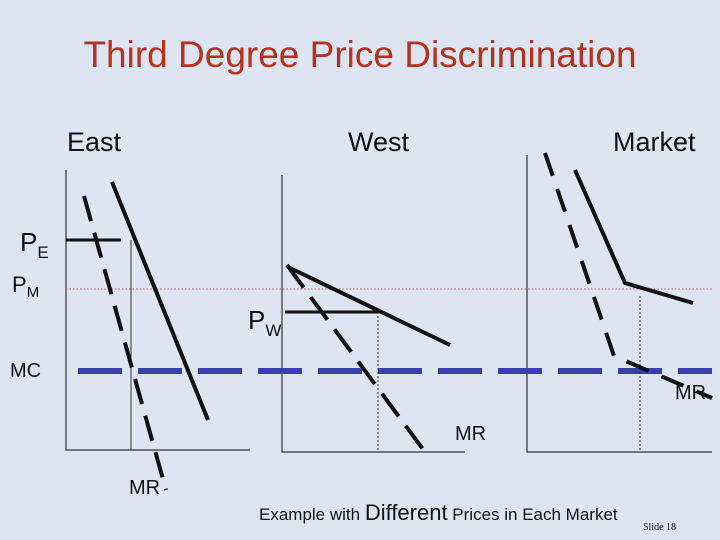 This screenshot has width=720, height=540. I want to click on panel-label-west: West, so click(379, 142).